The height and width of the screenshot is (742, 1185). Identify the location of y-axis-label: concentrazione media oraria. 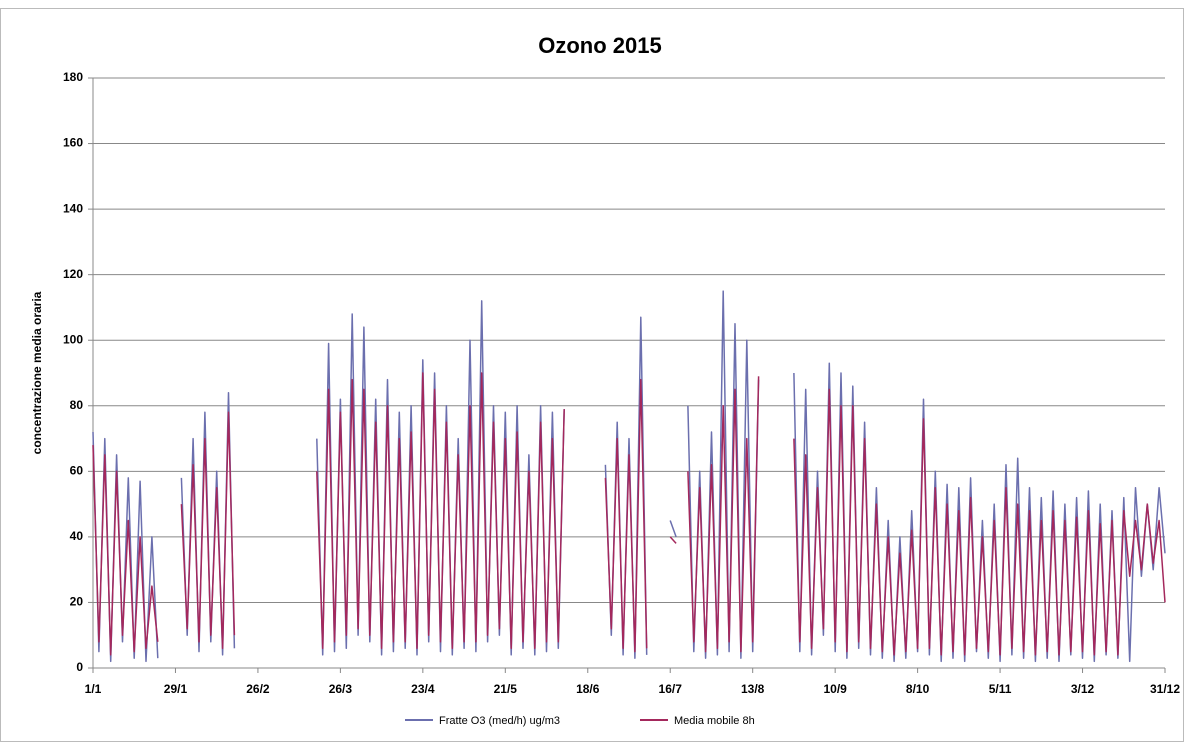
(37, 372).